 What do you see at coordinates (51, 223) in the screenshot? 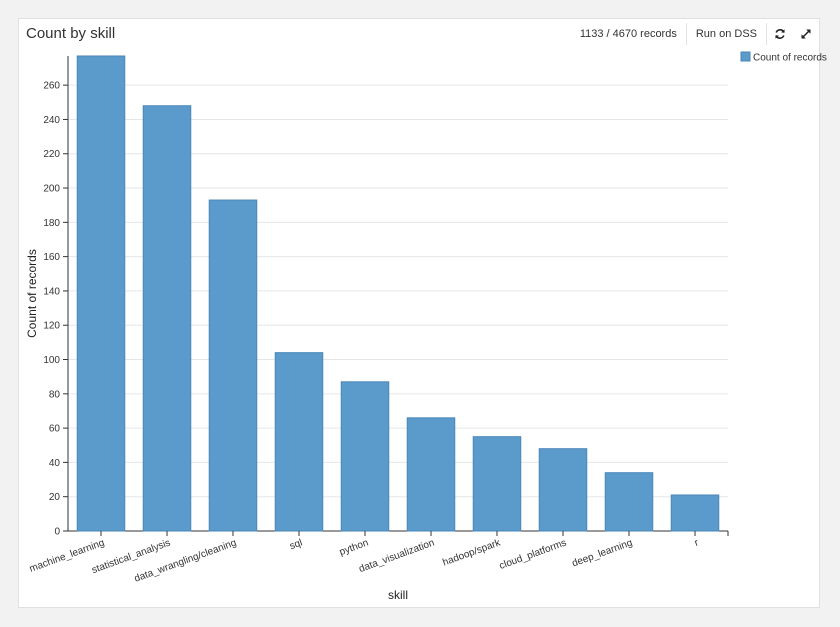
I see `y-tick-label: 180` at bounding box center [51, 223].